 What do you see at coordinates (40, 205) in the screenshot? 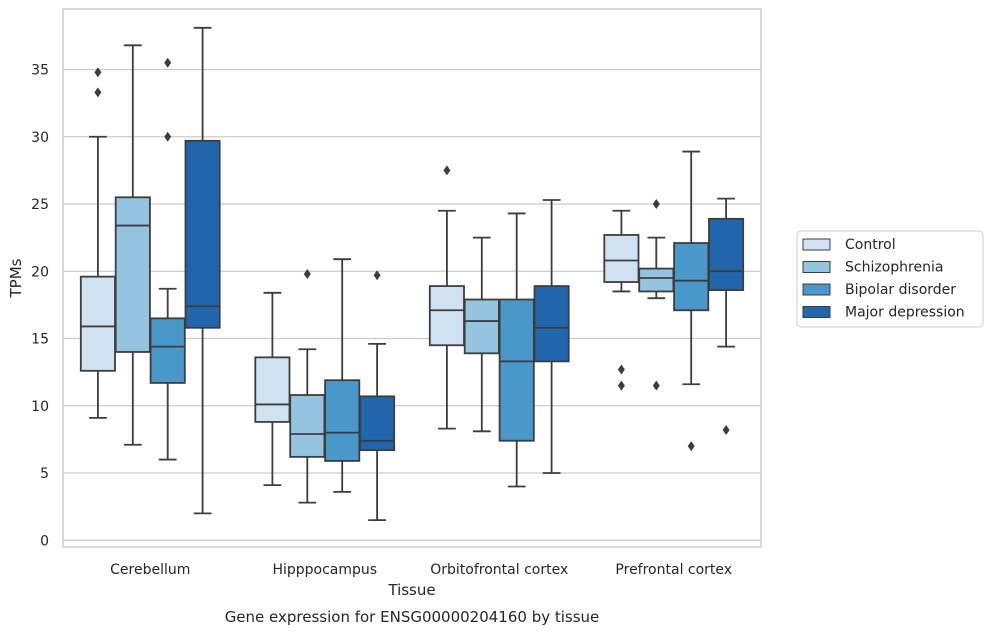
I see `y-tick-label: 25` at bounding box center [40, 205].